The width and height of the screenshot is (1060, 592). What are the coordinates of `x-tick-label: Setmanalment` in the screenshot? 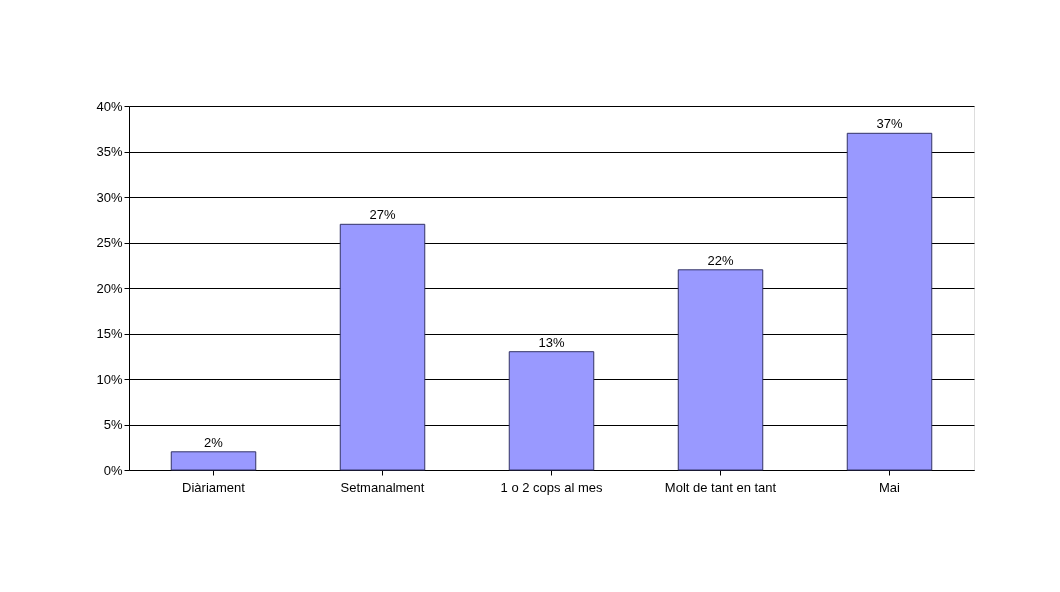 It's located at (382, 487).